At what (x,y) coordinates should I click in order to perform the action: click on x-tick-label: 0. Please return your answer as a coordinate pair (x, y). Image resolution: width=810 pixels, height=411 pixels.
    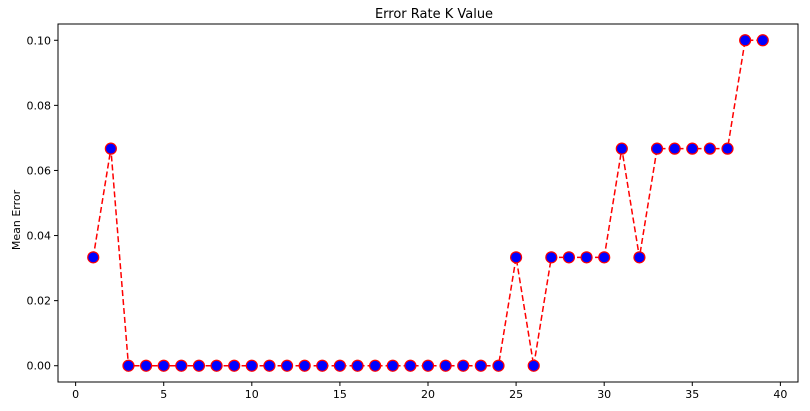
    Looking at the image, I should click on (75, 394).